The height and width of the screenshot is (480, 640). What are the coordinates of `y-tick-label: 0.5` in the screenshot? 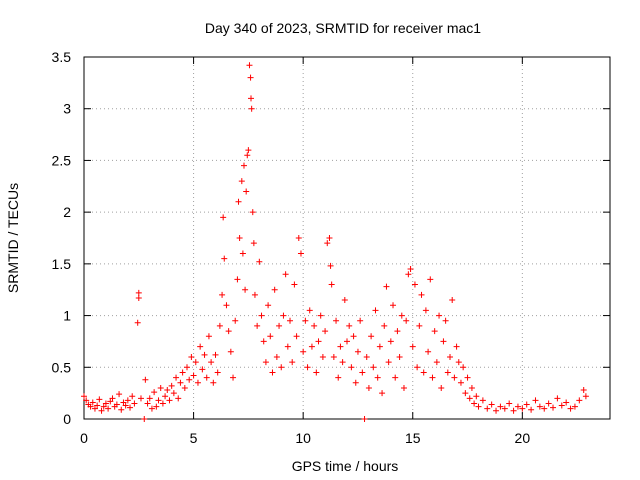 It's located at (62, 367).